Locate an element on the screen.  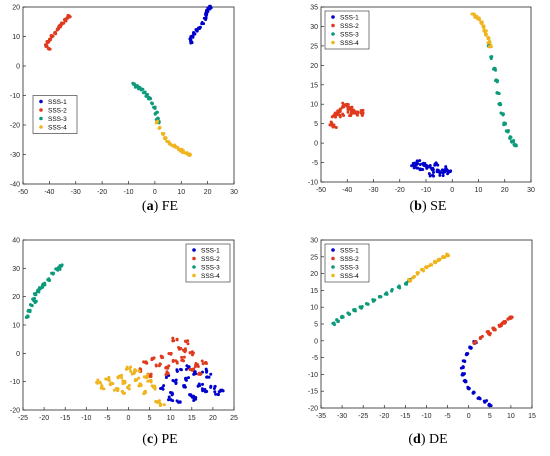
x-tick-label: 30 is located at coordinates (234, 192).